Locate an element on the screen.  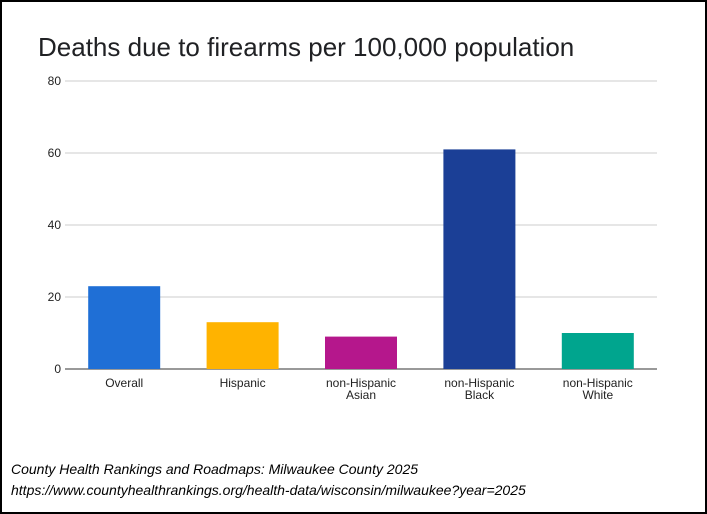
y-tick-label: 40 is located at coordinates (55, 225).